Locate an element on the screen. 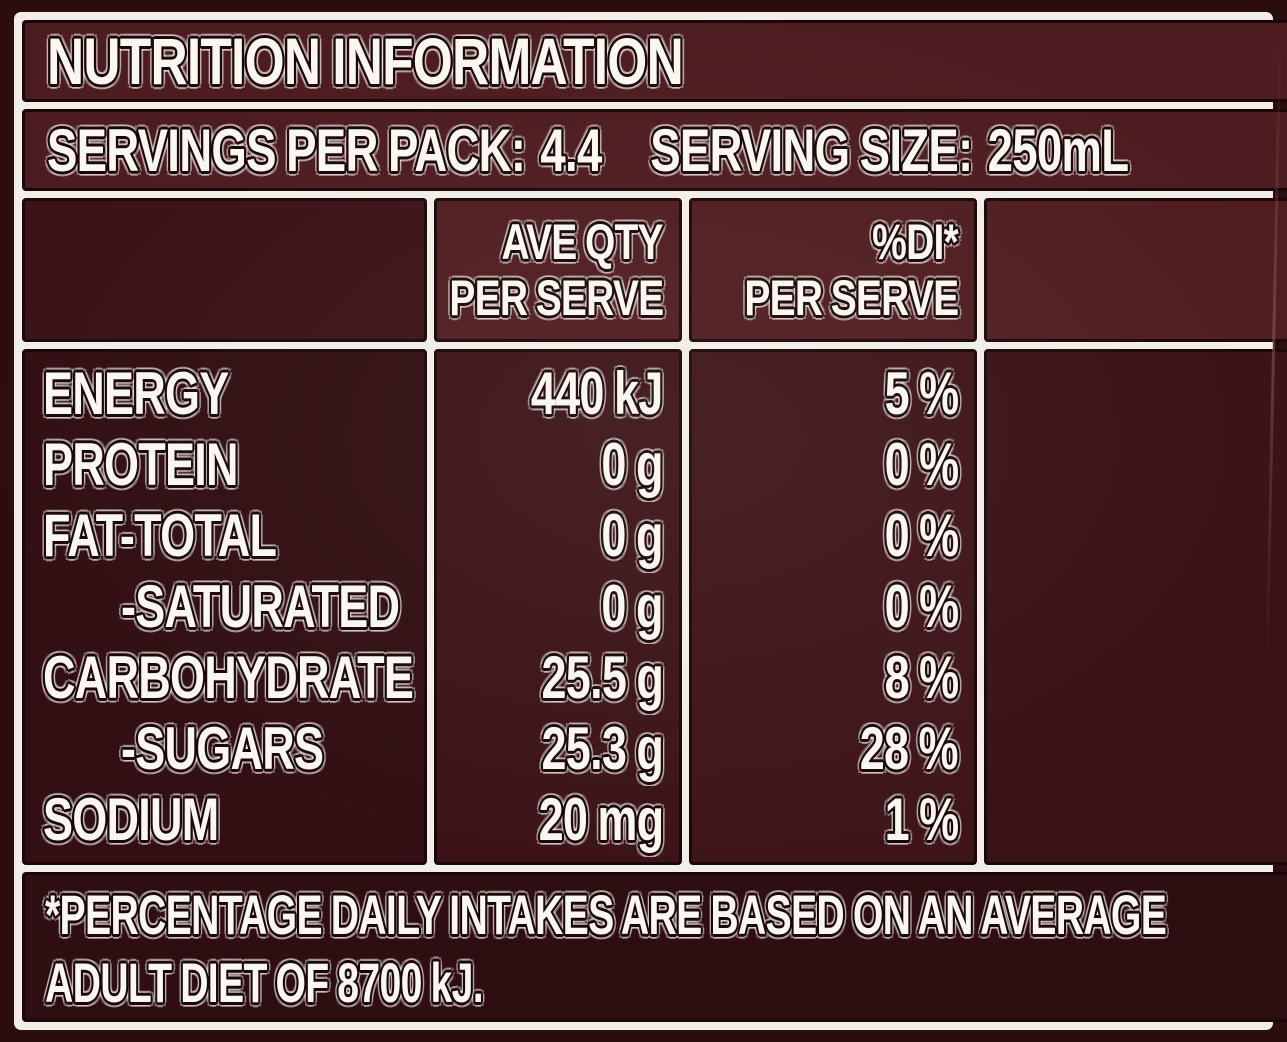 The width and height of the screenshot is (1287, 1042). protein-per-serve: 0 g is located at coordinates (632, 464).